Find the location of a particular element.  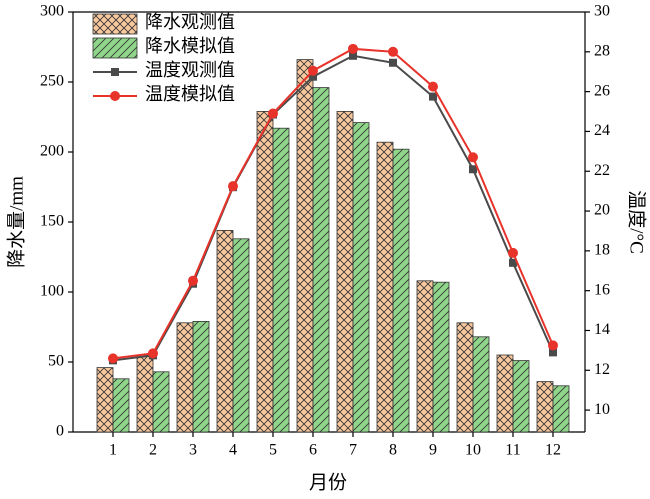

y2-tick-label: 30 is located at coordinates (602, 11).